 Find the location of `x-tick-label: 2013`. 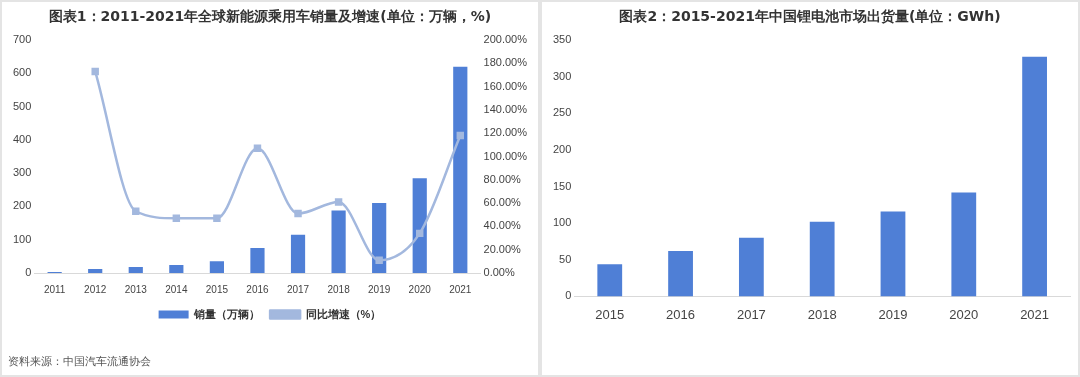

x-tick-label: 2013 is located at coordinates (136, 289).